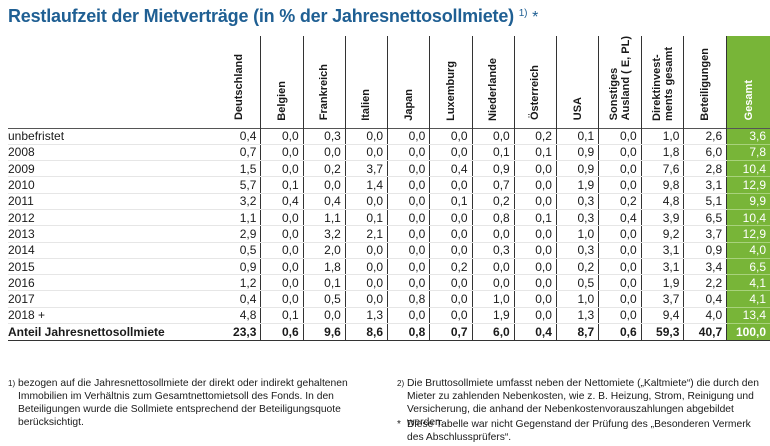 The height and width of the screenshot is (446, 770). What do you see at coordinates (748, 201) in the screenshot?
I see `table-cell: 9,9` at bounding box center [748, 201].